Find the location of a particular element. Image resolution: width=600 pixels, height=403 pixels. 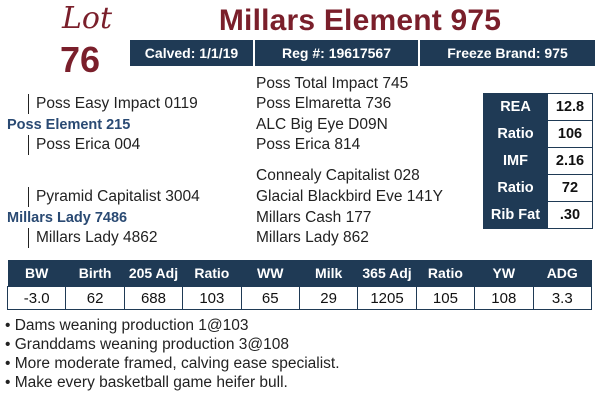

note-item: • Dams weaning production 1@103 is located at coordinates (127, 325).